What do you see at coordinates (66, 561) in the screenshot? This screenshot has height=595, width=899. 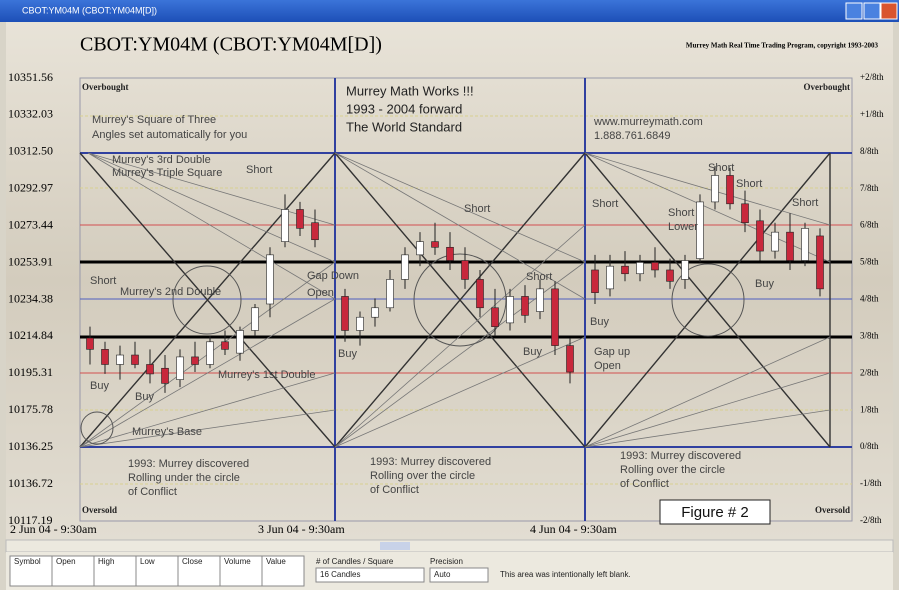 I see `table-header: Open` at bounding box center [66, 561].